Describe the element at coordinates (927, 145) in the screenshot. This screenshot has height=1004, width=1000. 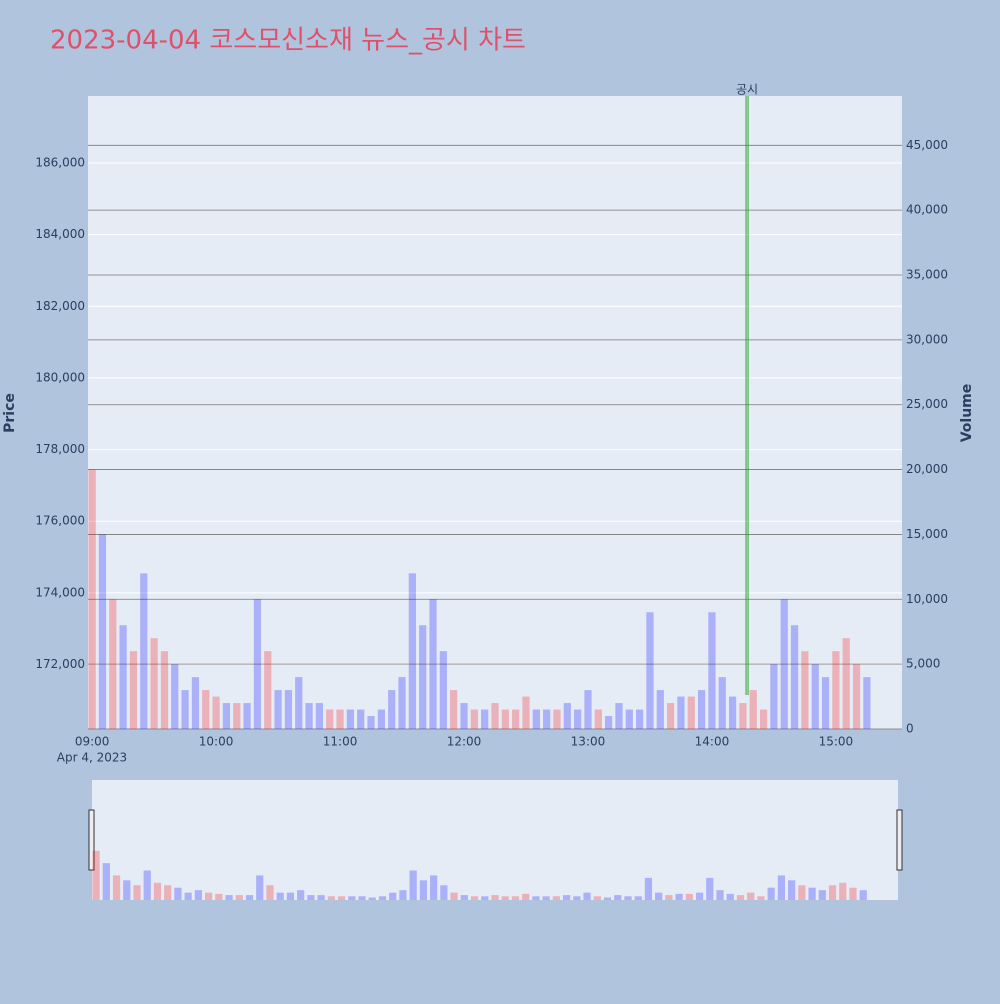
I see `y2-tick-label: 45,000` at that location.